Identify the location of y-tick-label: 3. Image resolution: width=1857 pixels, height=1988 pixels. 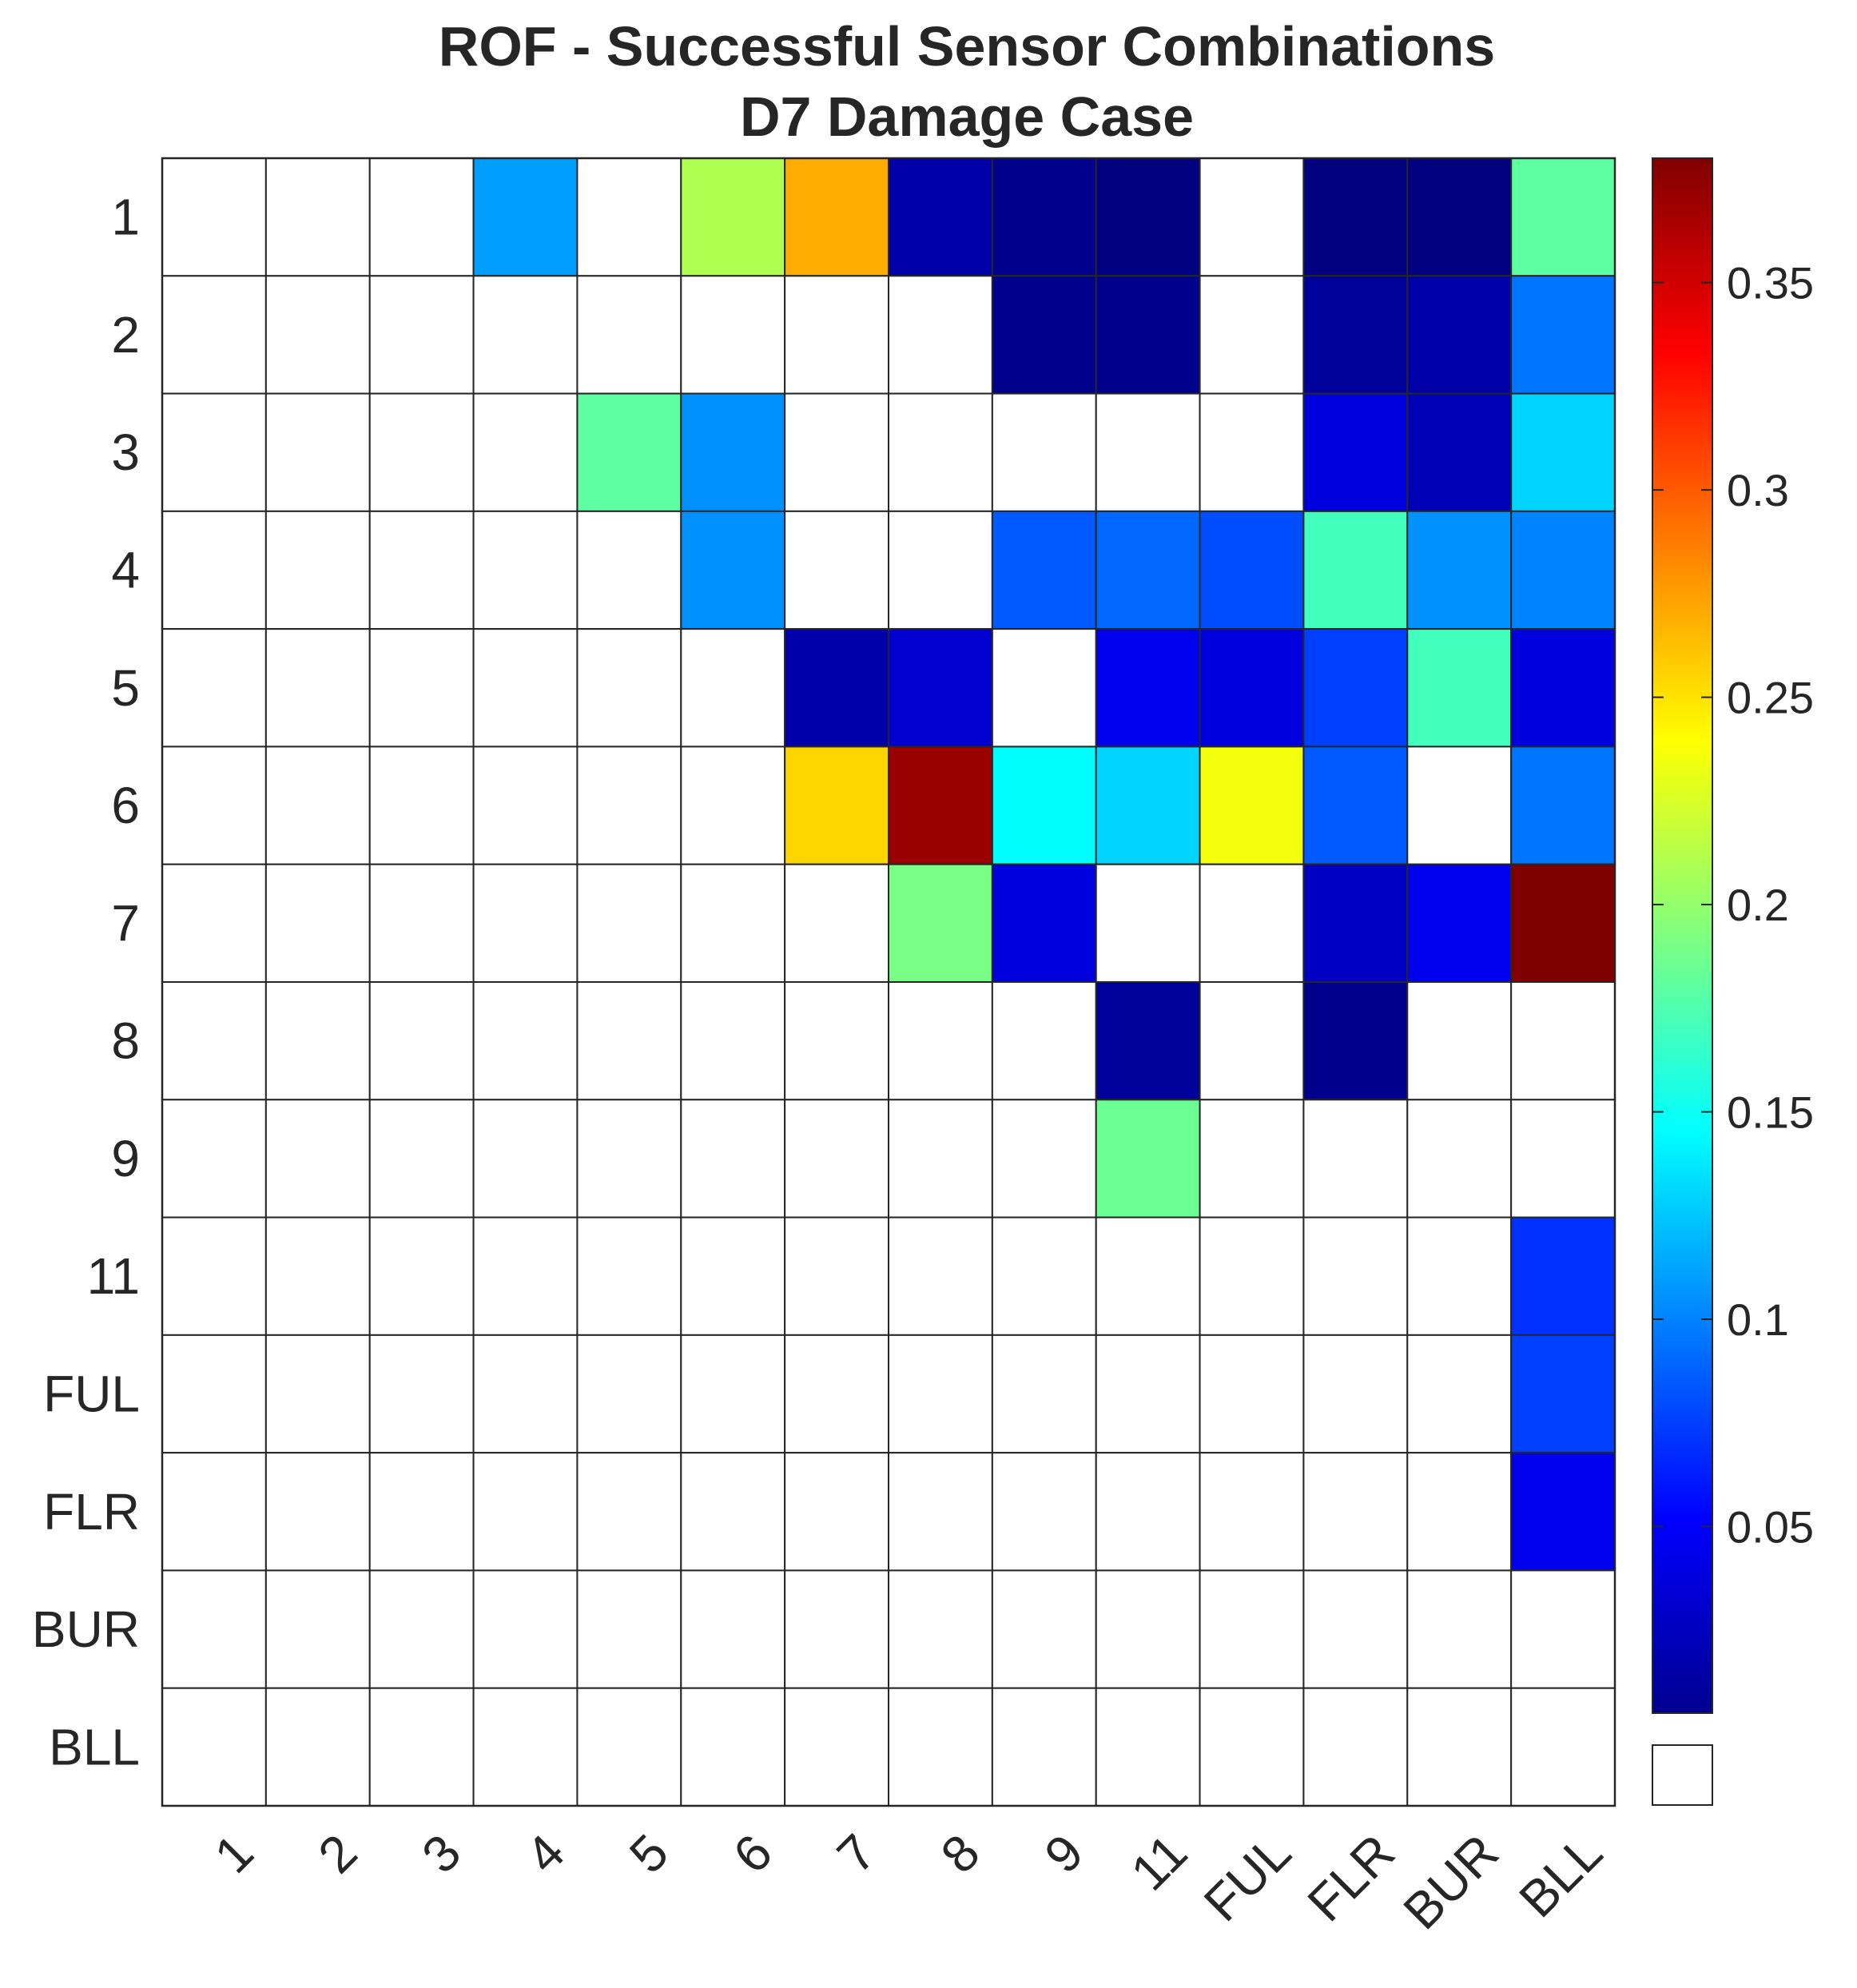
(125, 452).